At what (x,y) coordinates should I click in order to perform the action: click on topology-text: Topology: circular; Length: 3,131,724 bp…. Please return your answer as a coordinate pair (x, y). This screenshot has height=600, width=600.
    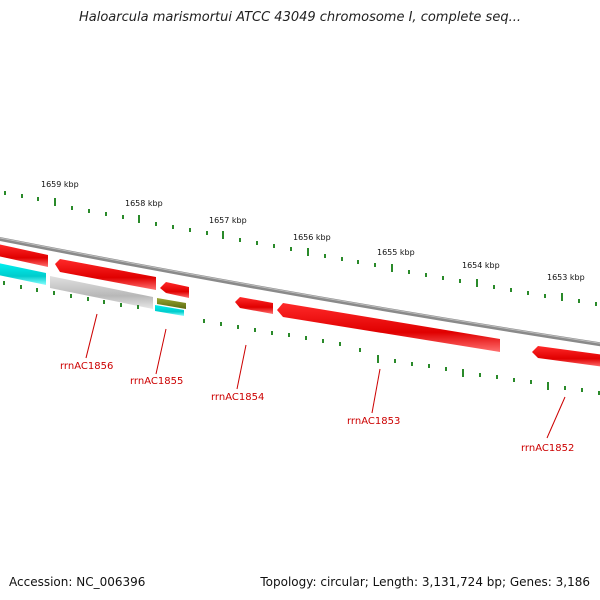
    Looking at the image, I should click on (425, 582).